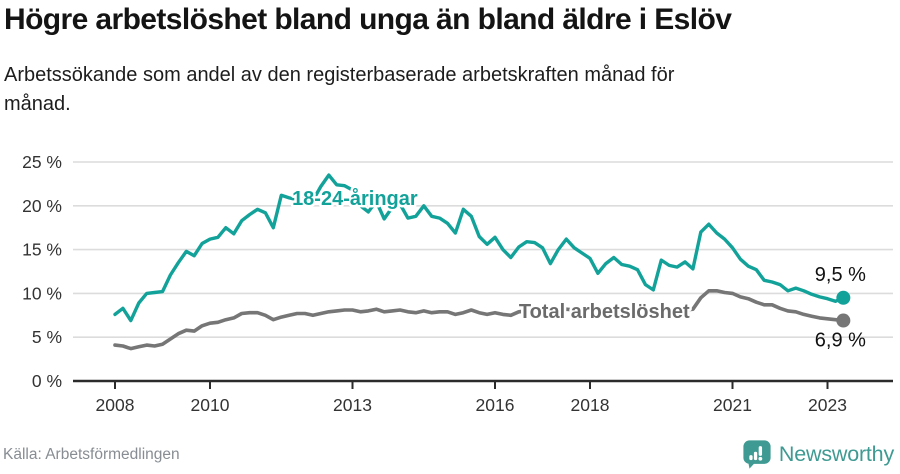 This screenshot has height=474, width=900. What do you see at coordinates (757, 454) in the screenshot?
I see `newsworthy-logo-icon` at bounding box center [757, 454].